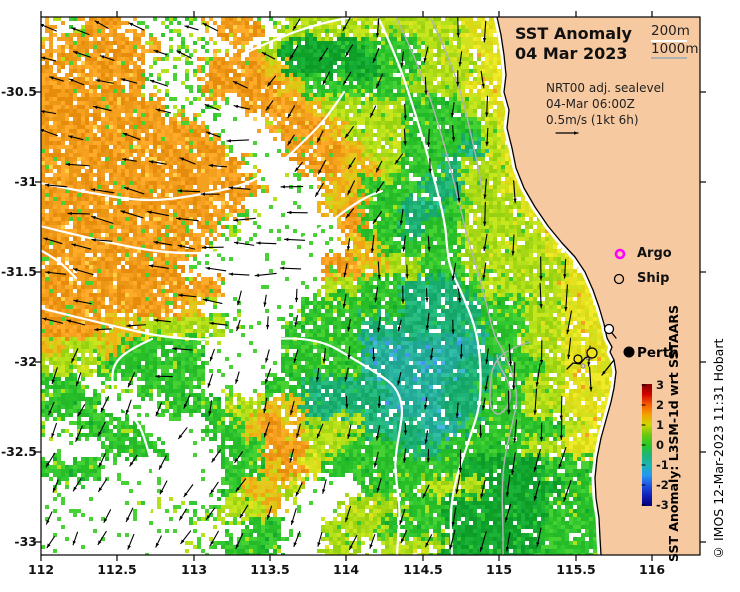 The width and height of the screenshot is (740, 592). Describe the element at coordinates (652, 569) in the screenshot. I see `x-axis-tick-label: 116` at that location.